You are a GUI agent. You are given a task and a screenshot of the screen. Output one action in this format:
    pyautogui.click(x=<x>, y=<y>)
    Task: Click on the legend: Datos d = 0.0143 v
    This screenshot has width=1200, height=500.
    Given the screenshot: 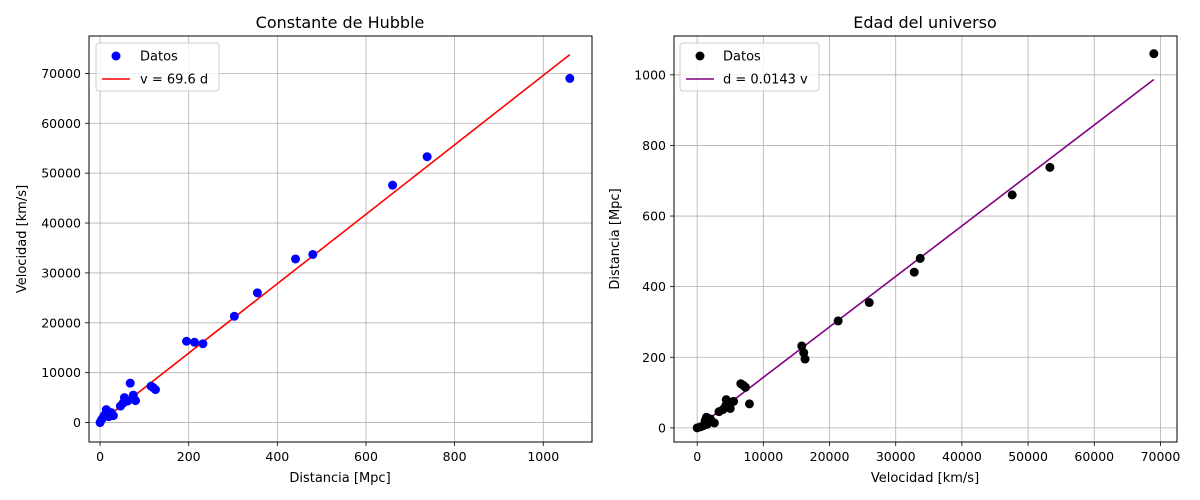 What is the action you would take?
    pyautogui.click(x=749, y=67)
    